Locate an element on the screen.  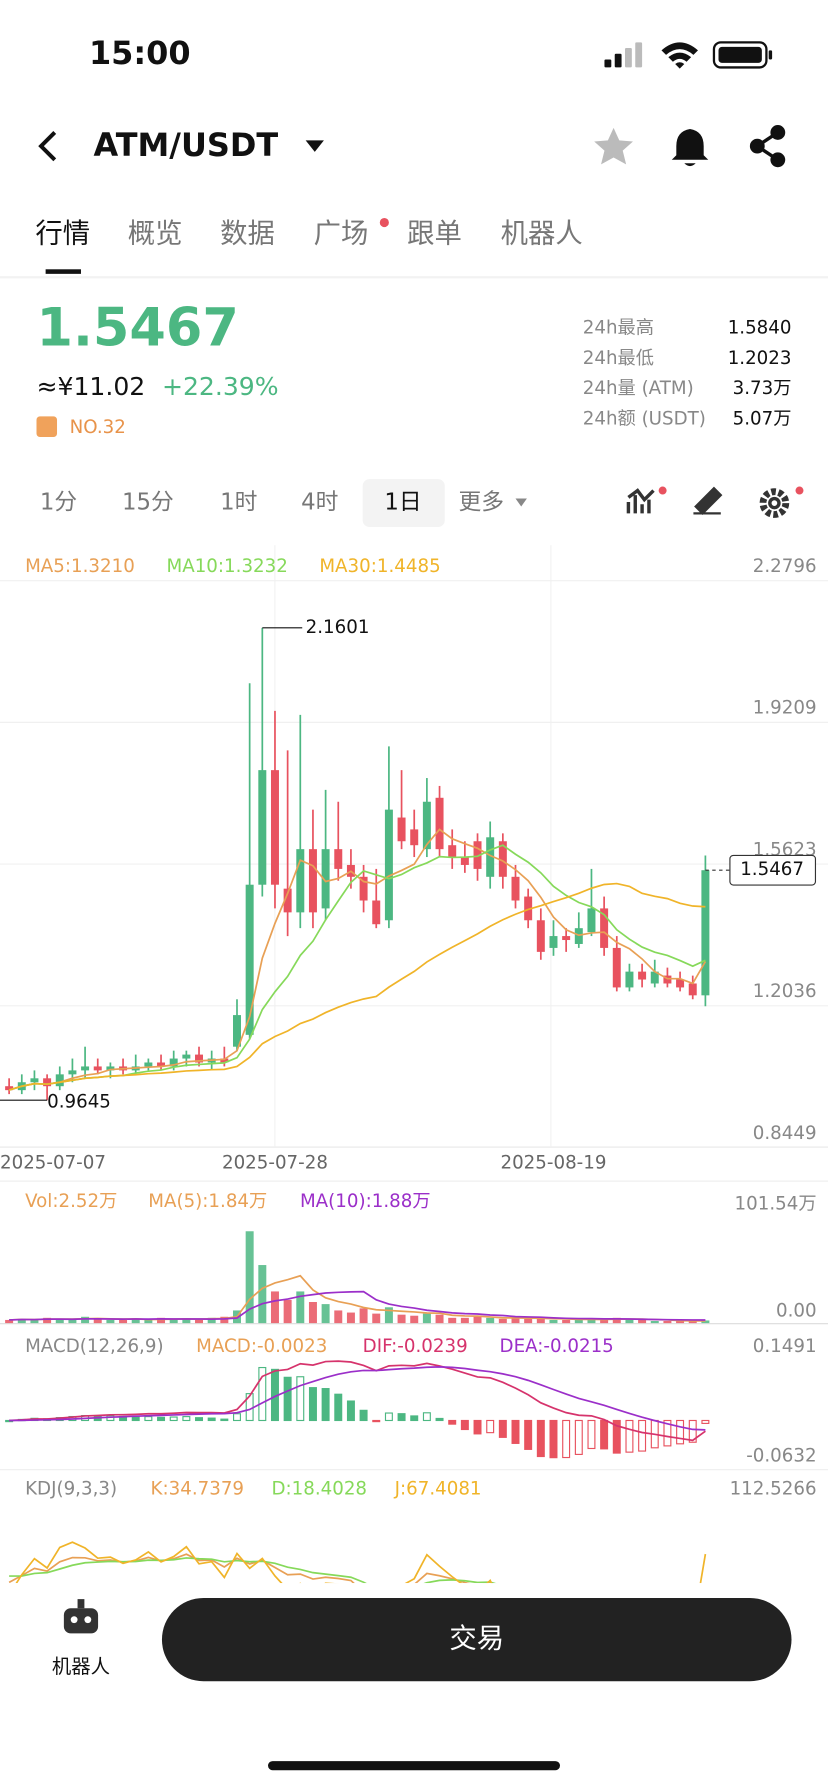
y-tick-label: 2.2796 is located at coordinates (785, 566).